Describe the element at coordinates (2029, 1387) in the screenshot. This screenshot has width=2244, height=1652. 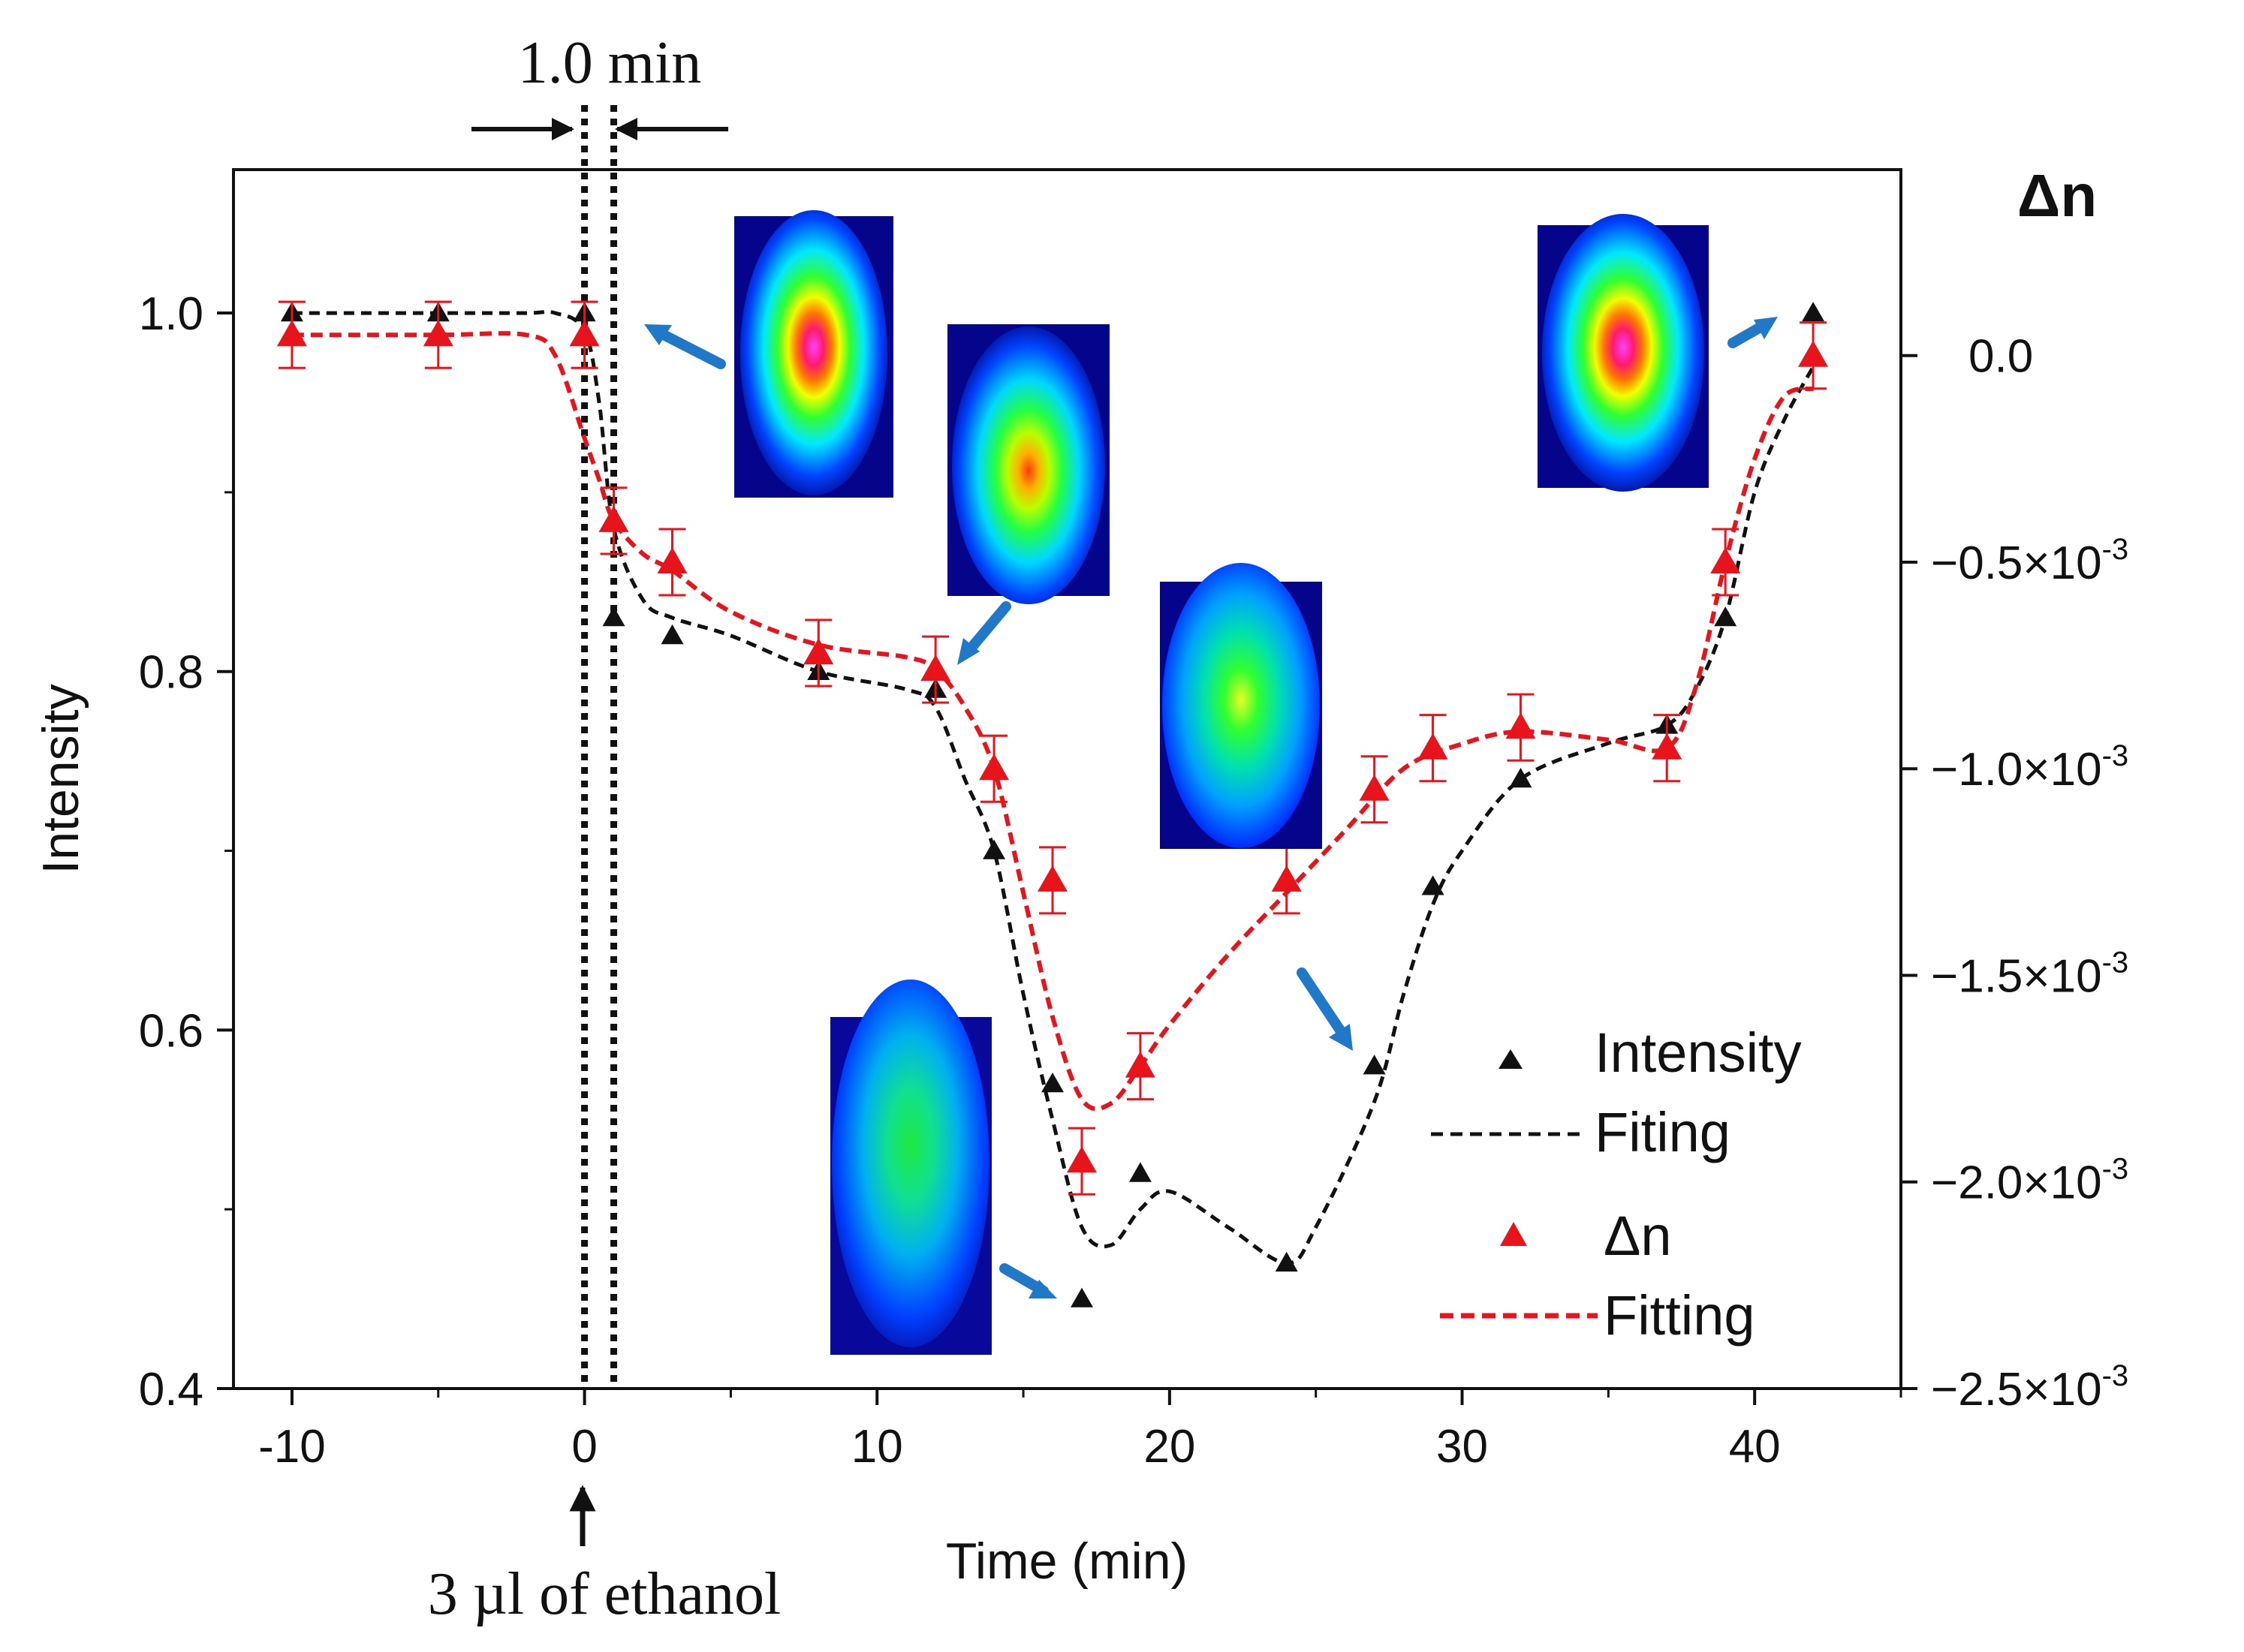
I see `y2-tick-label: −2.5×10⁻³` at that location.